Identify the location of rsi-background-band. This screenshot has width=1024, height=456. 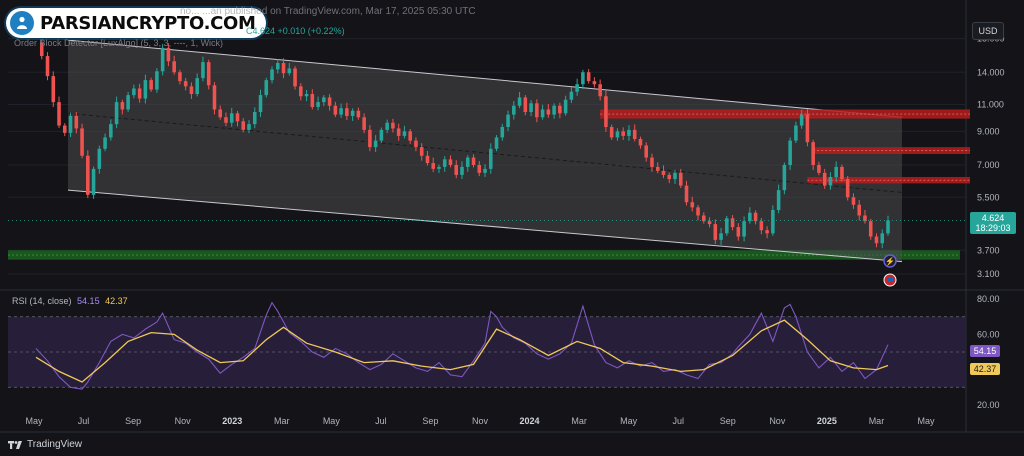
(487, 352).